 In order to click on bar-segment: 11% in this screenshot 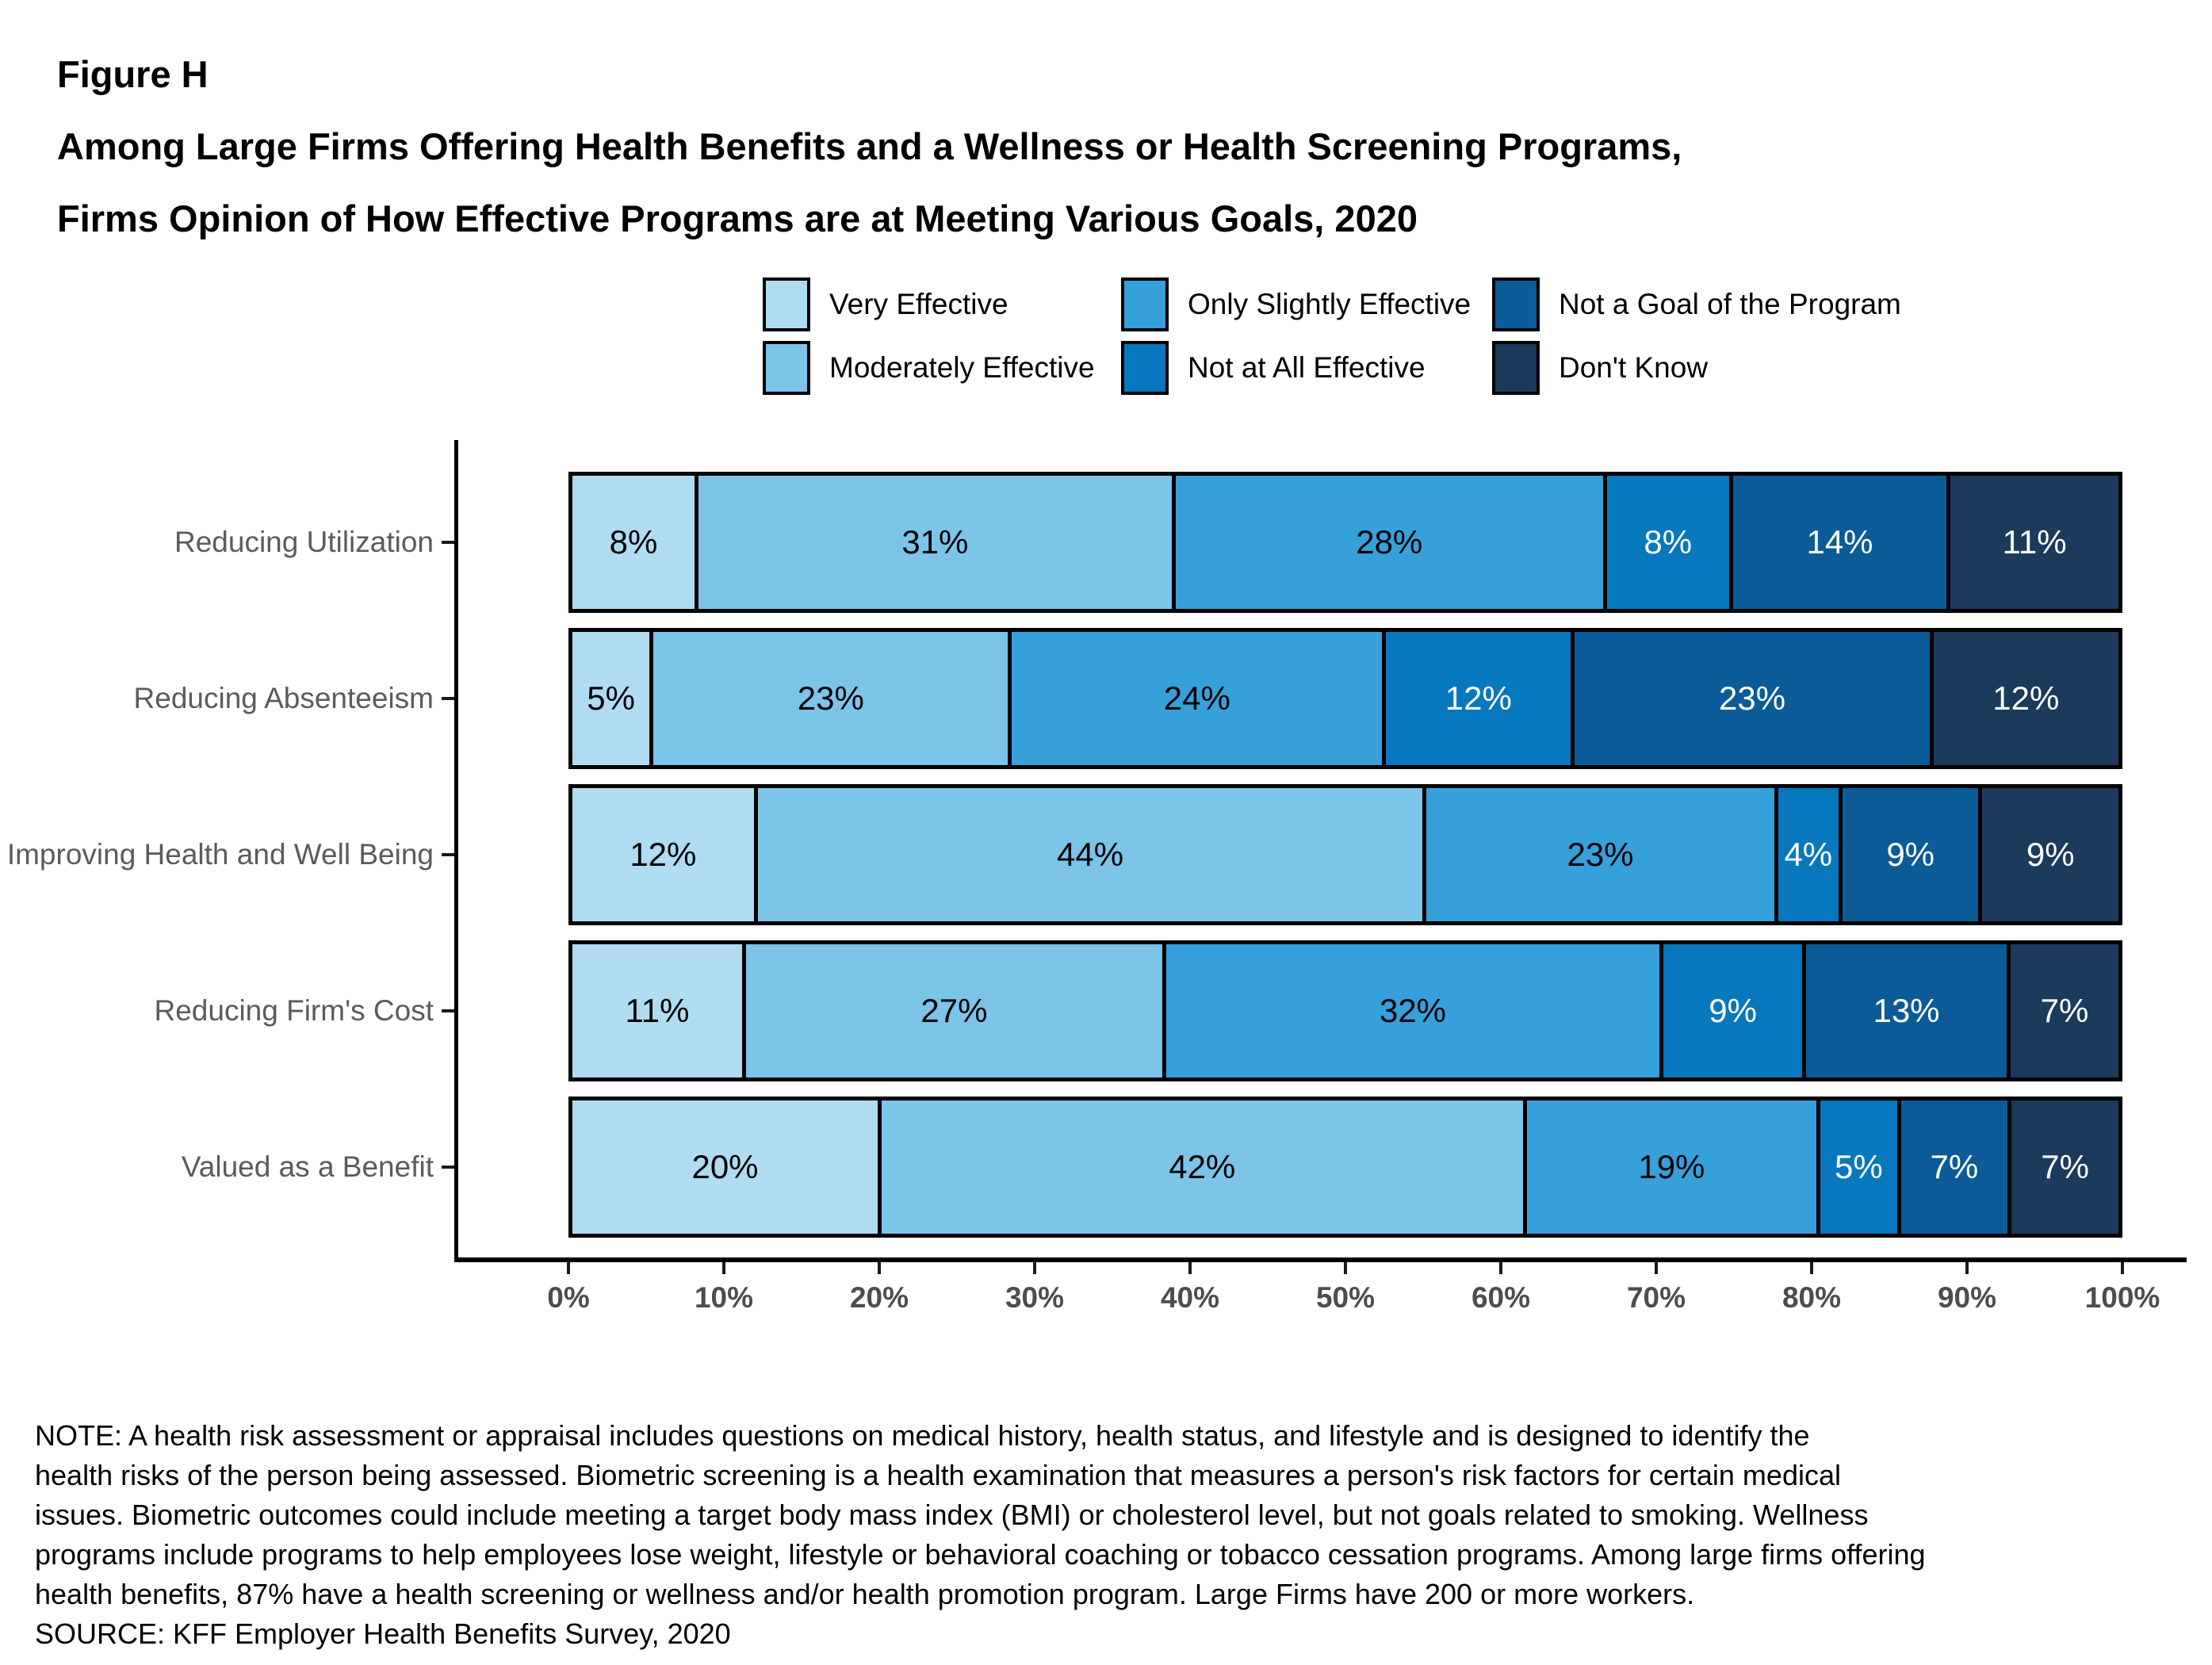, I will do `click(2036, 542)`.